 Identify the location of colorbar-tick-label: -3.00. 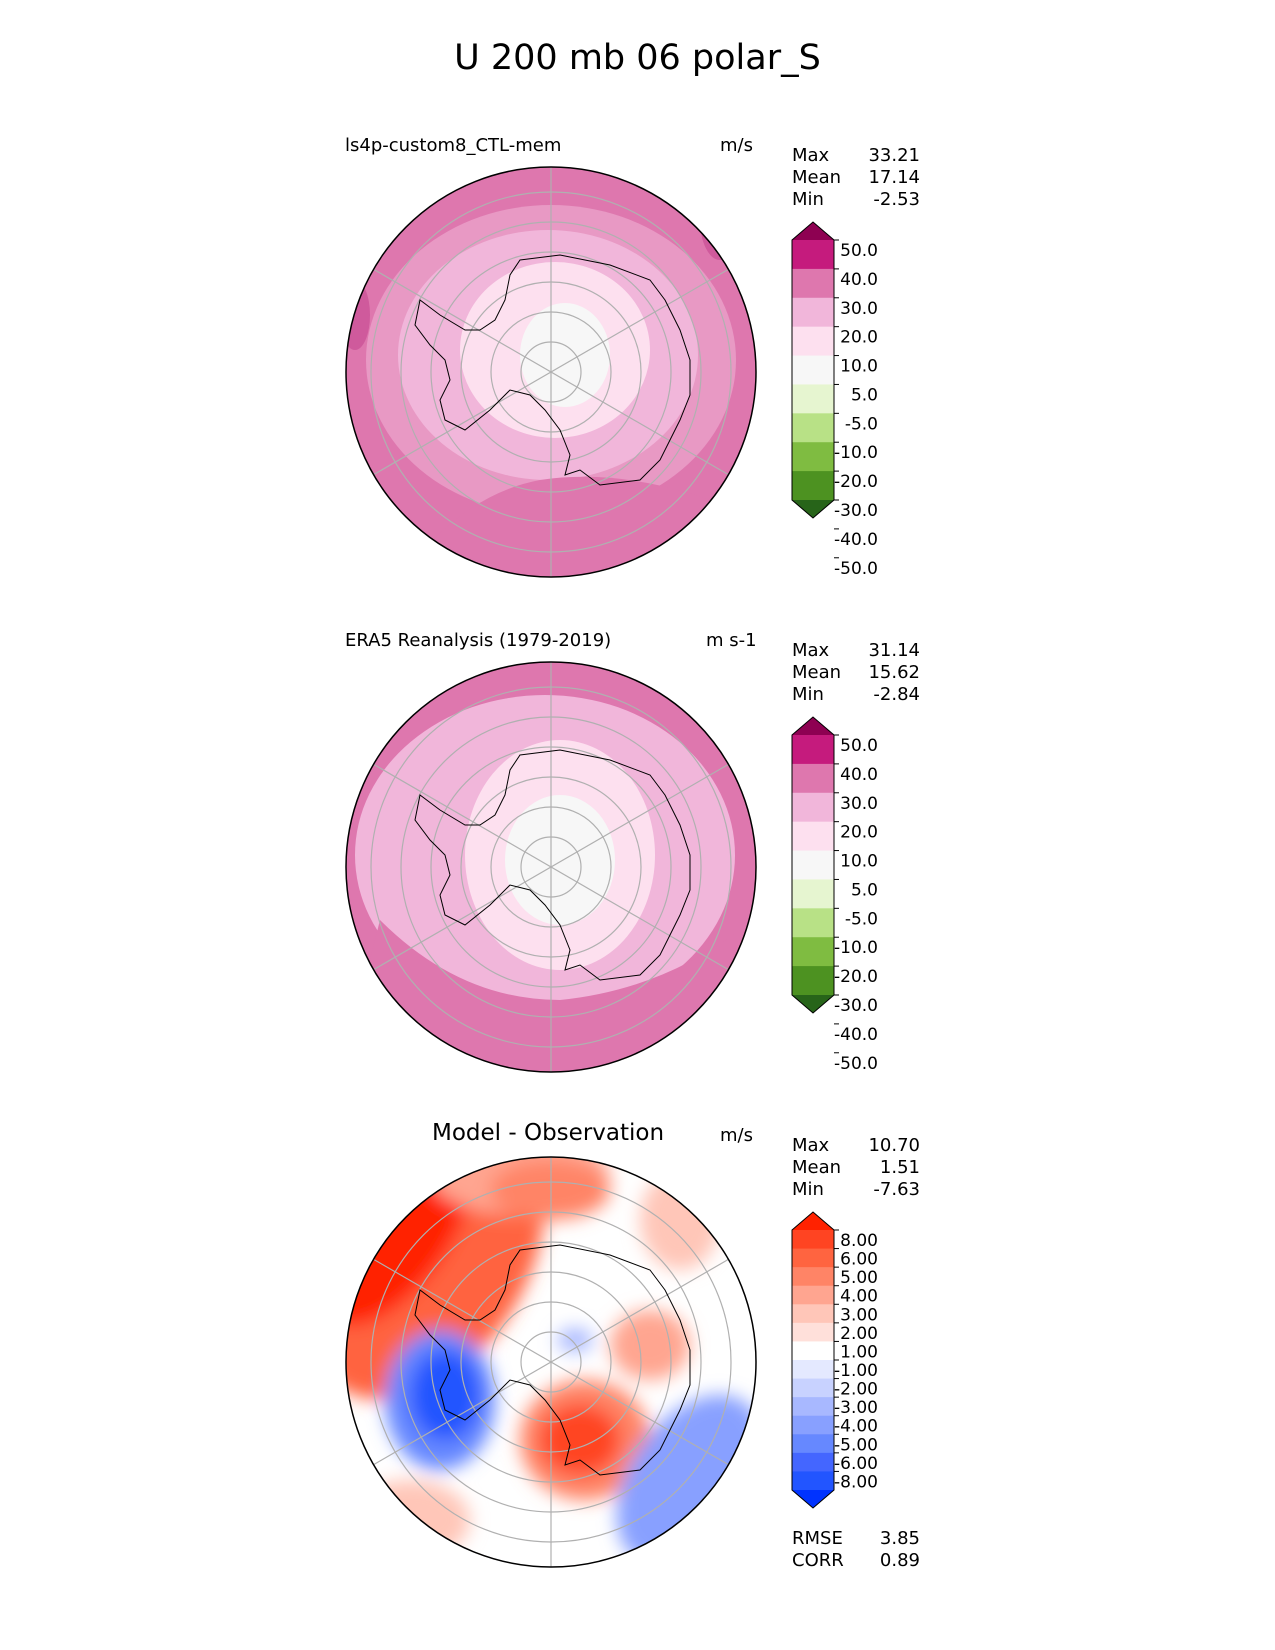
(856, 1408).